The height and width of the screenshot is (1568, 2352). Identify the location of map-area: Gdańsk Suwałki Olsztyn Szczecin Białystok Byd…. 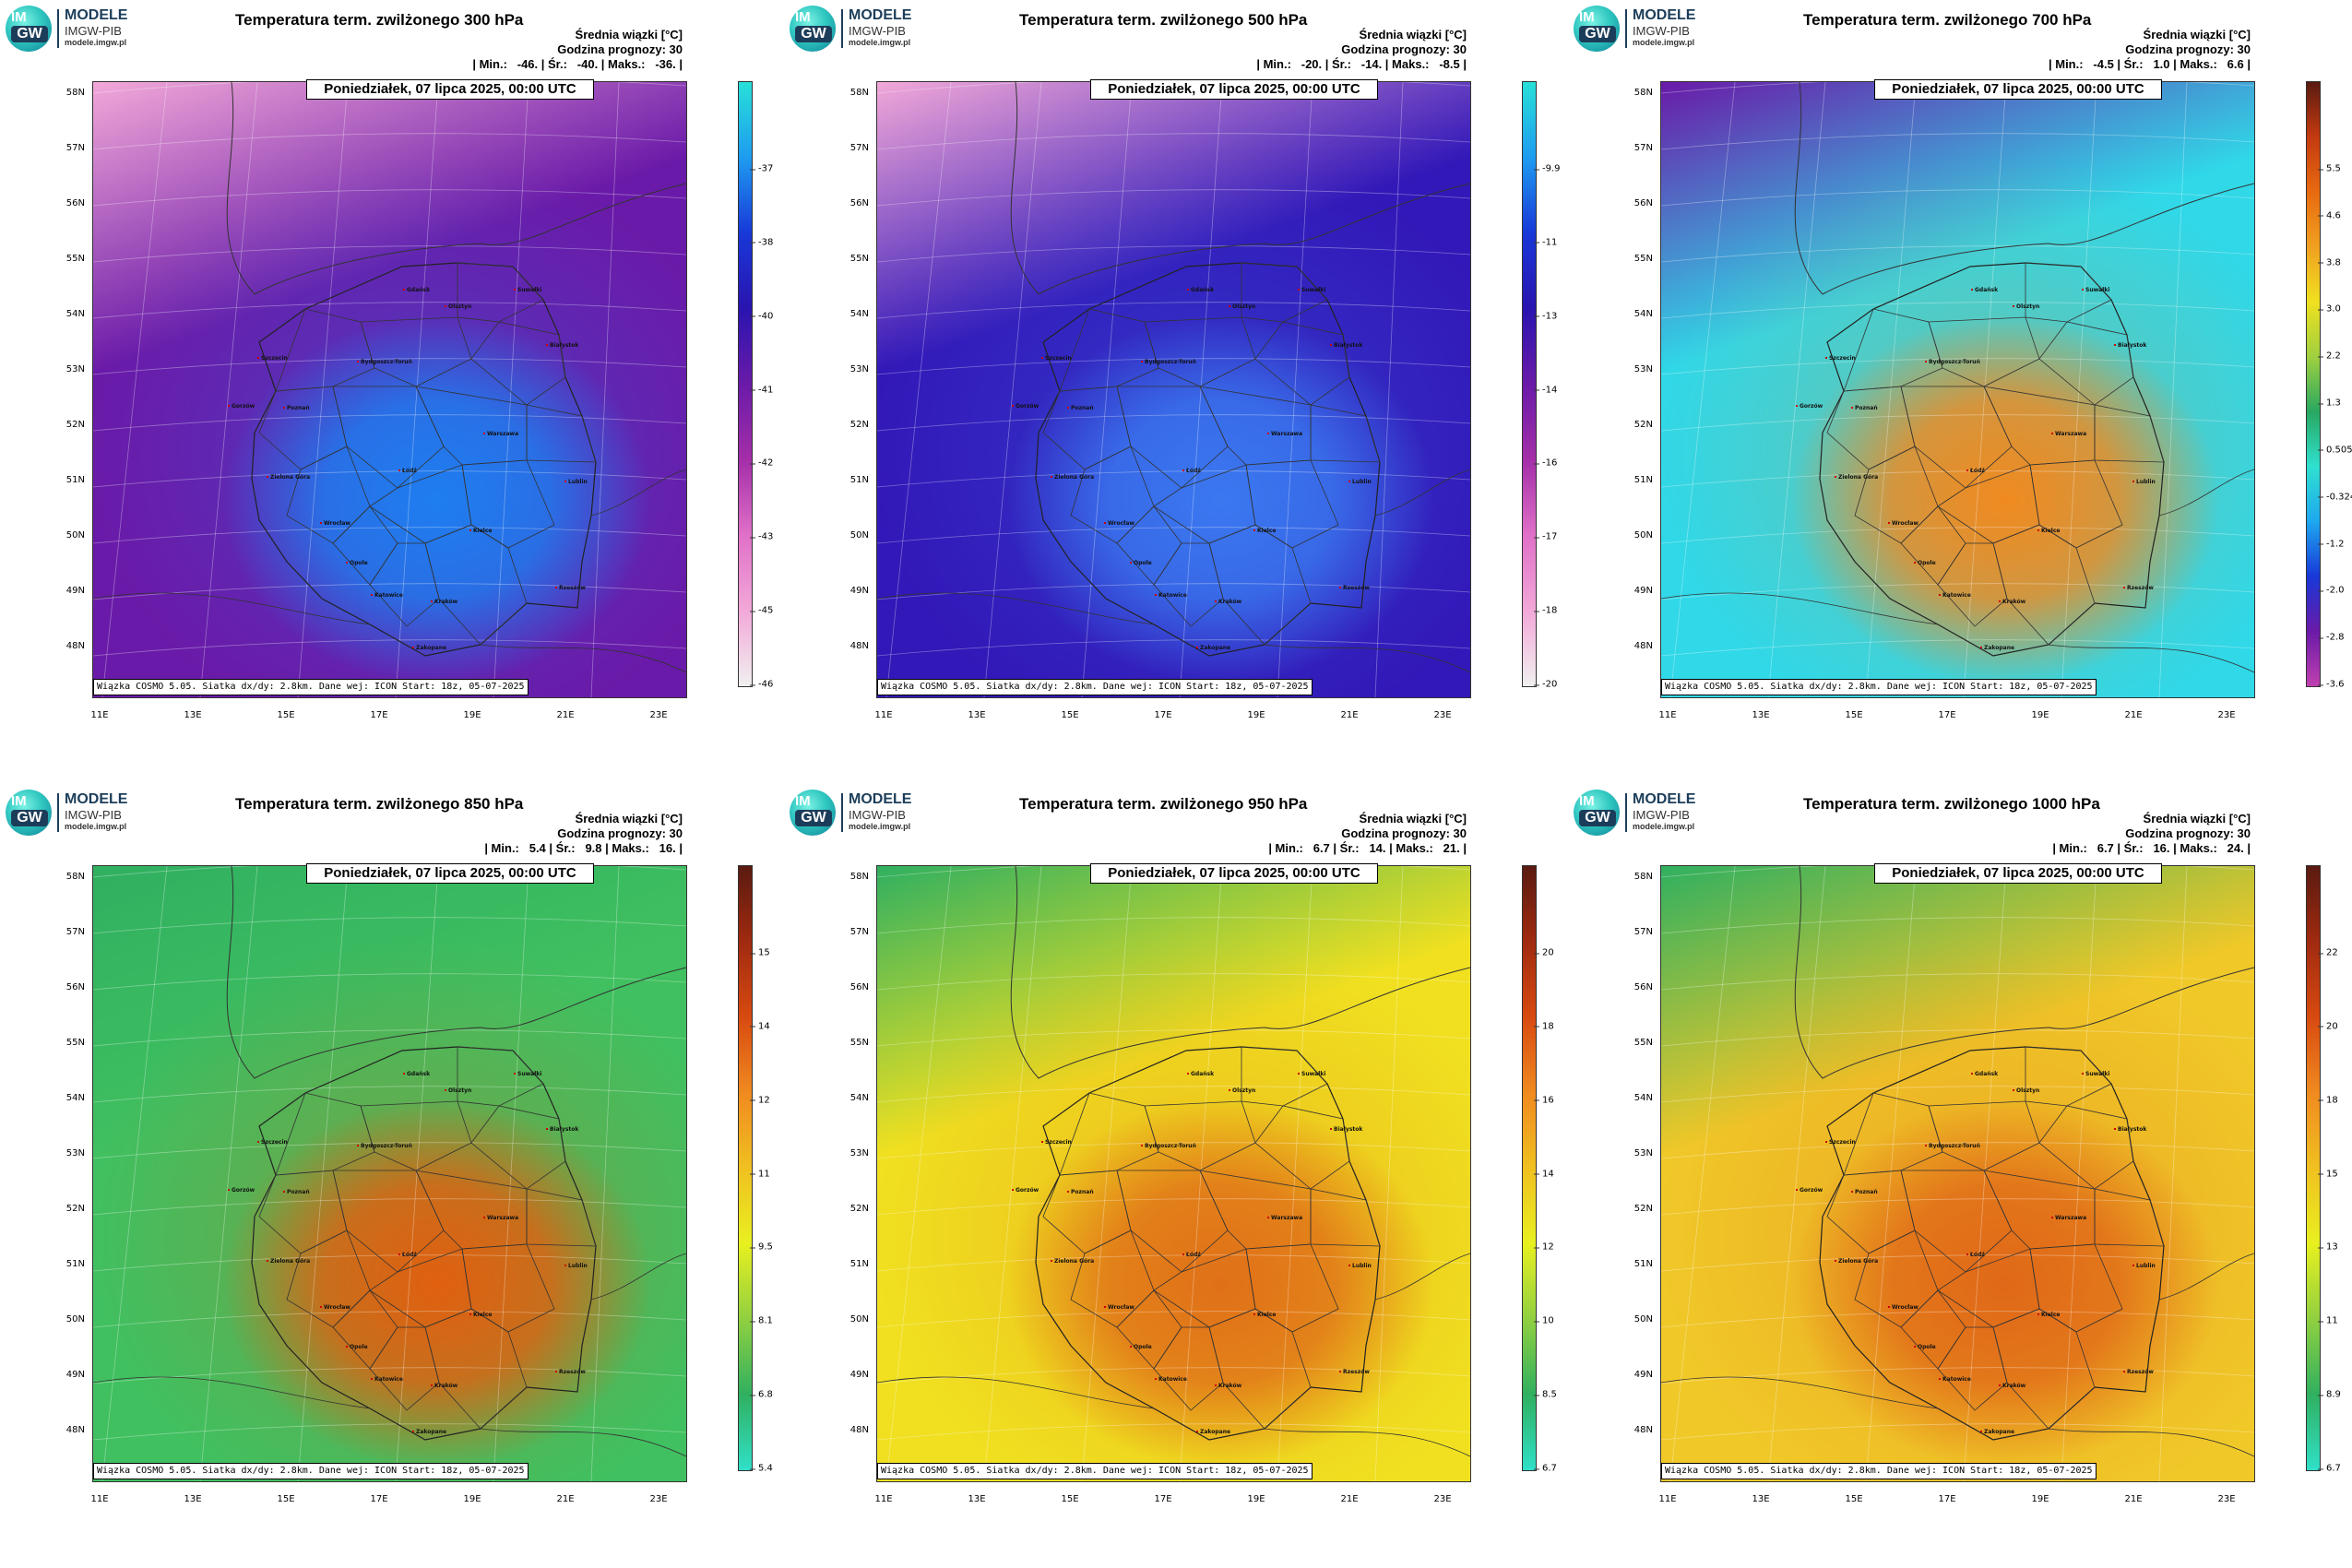
(1173, 1173).